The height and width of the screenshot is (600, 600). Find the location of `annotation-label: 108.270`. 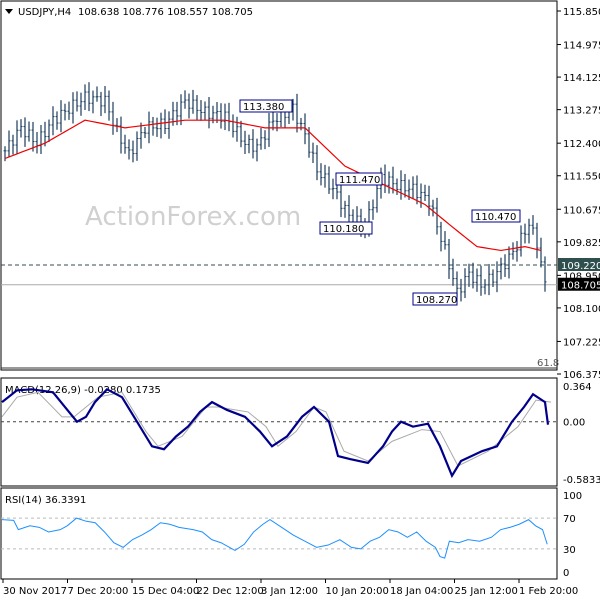

annotation-label: 108.270 is located at coordinates (436, 300).